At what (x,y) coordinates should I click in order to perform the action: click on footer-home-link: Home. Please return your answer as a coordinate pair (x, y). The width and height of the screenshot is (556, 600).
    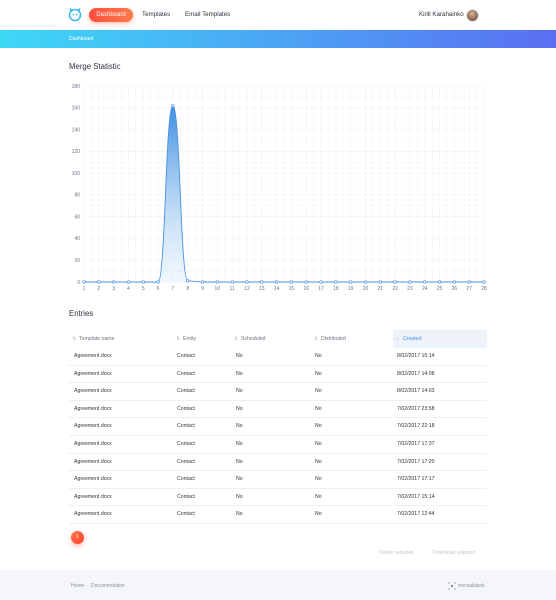
    Looking at the image, I should click on (78, 586).